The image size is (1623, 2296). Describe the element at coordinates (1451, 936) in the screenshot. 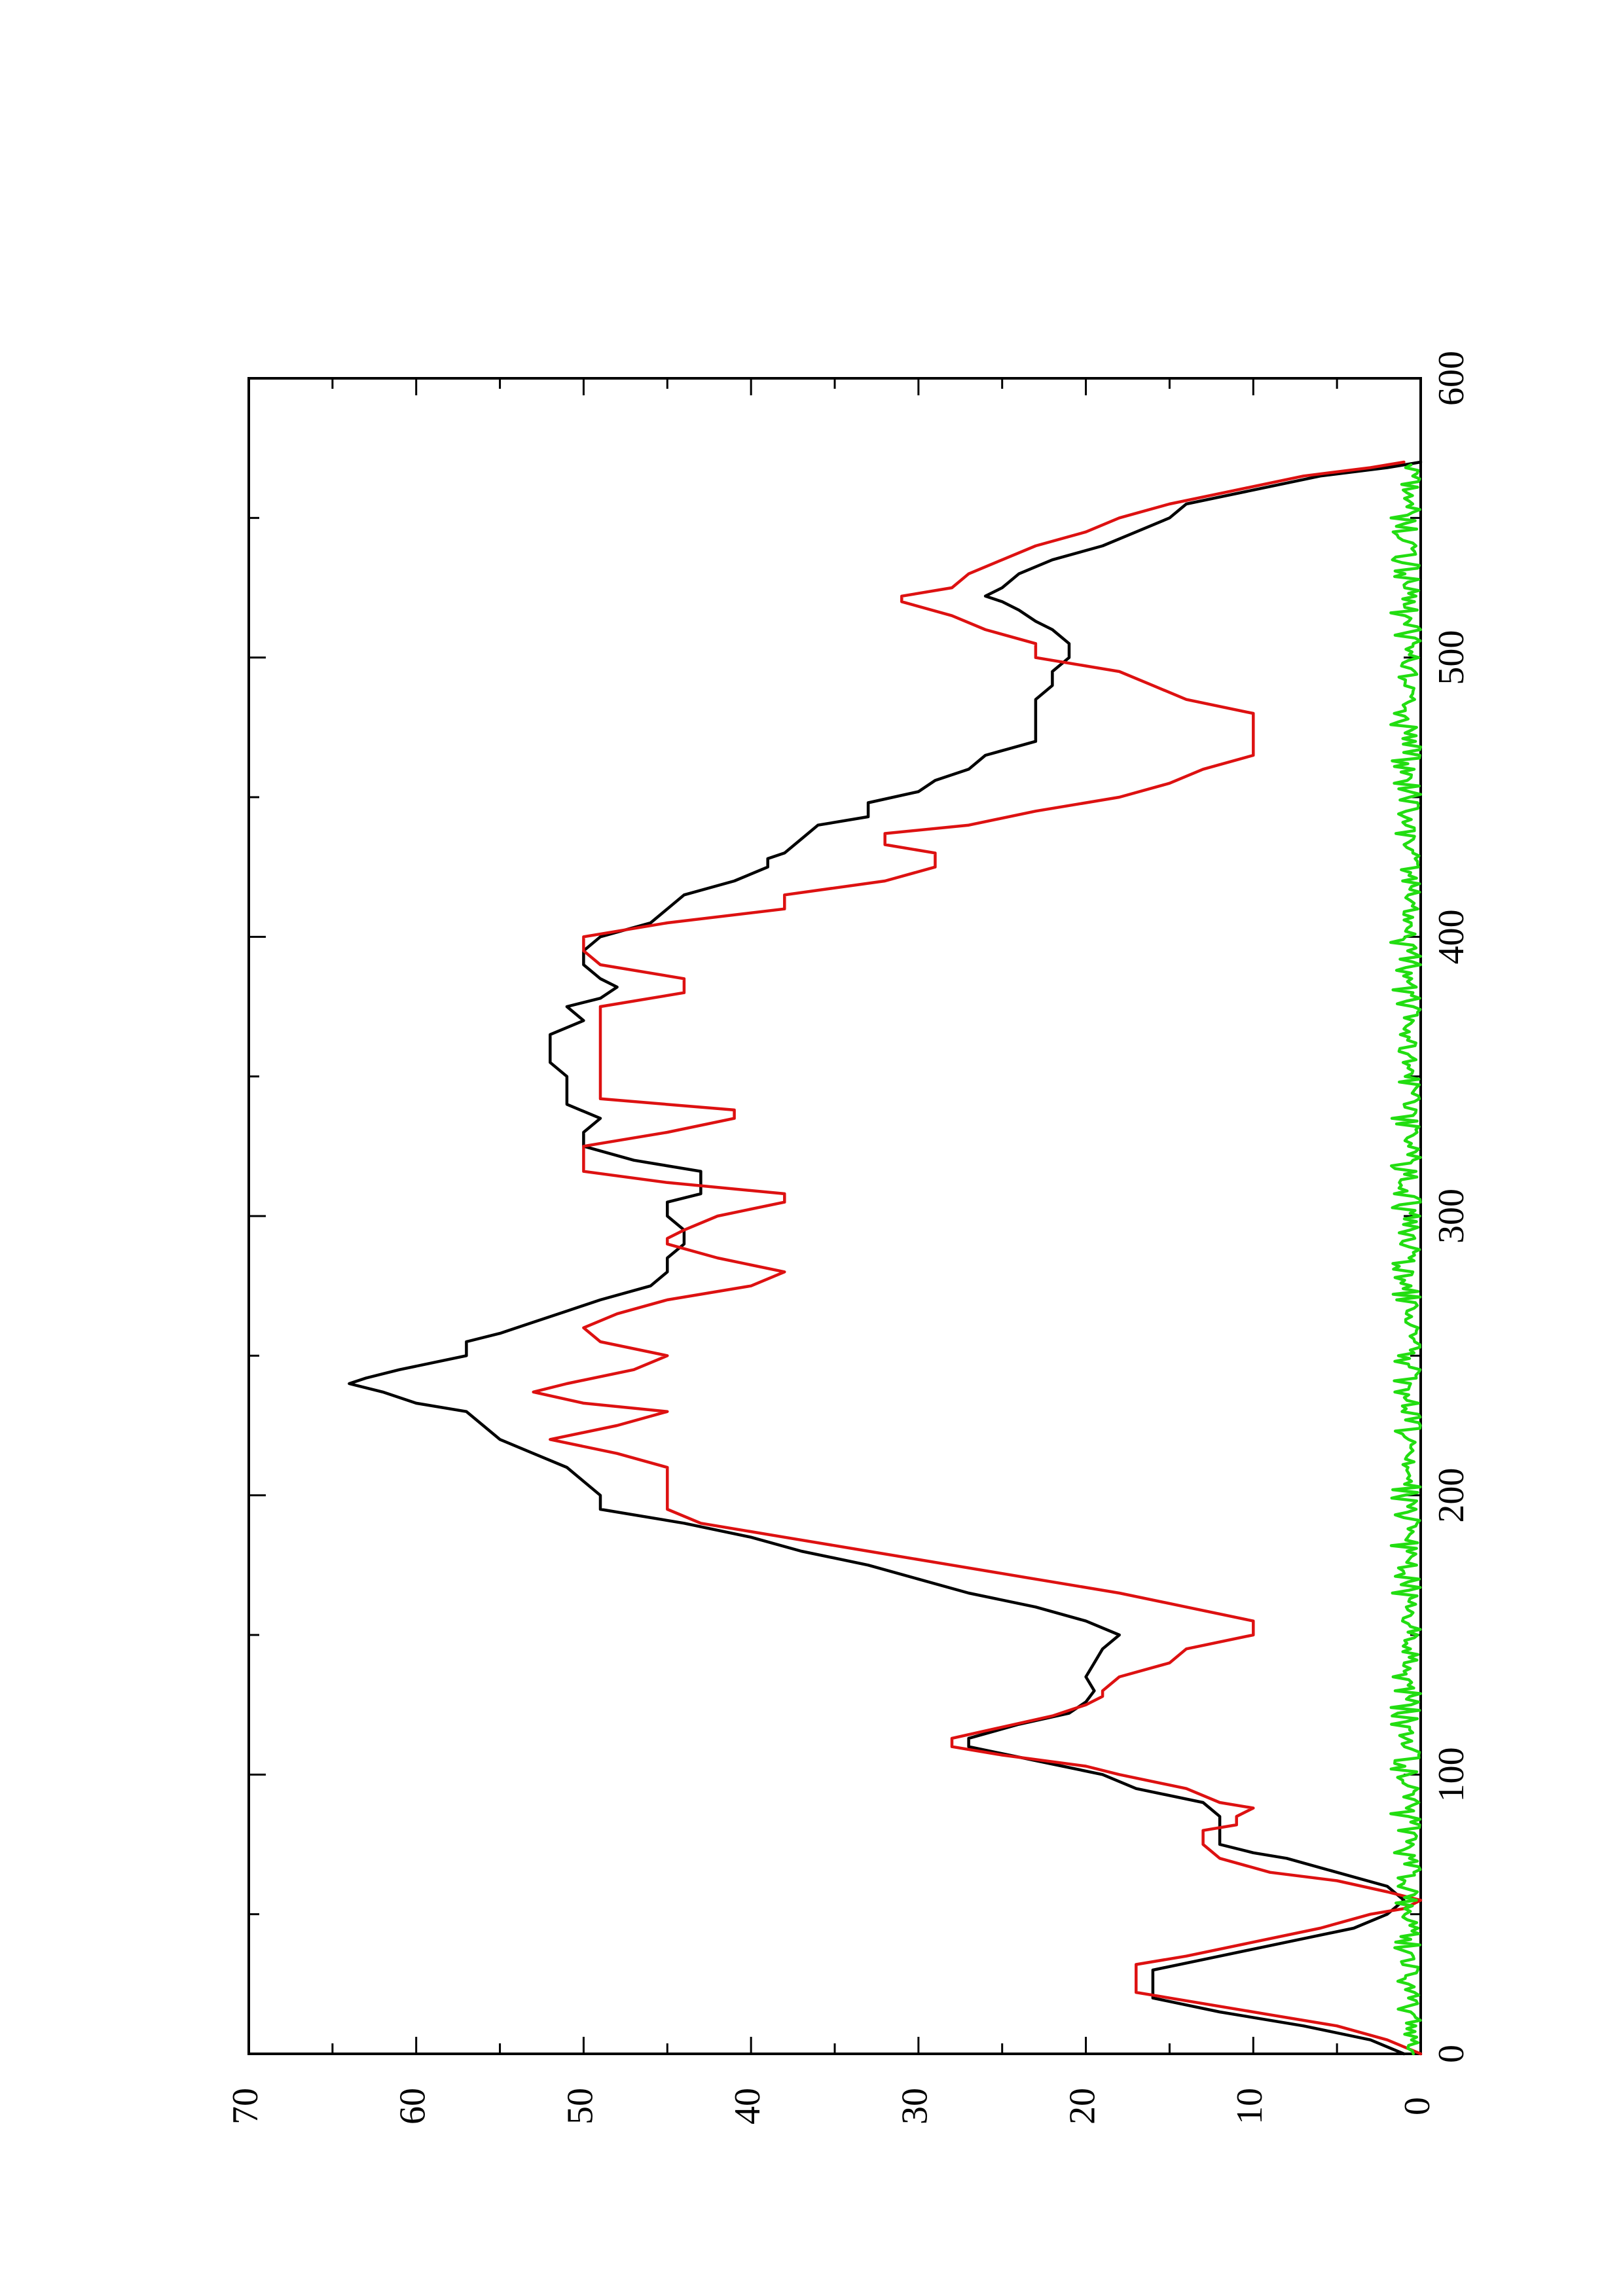

I see `x-tick-label: 400` at that location.